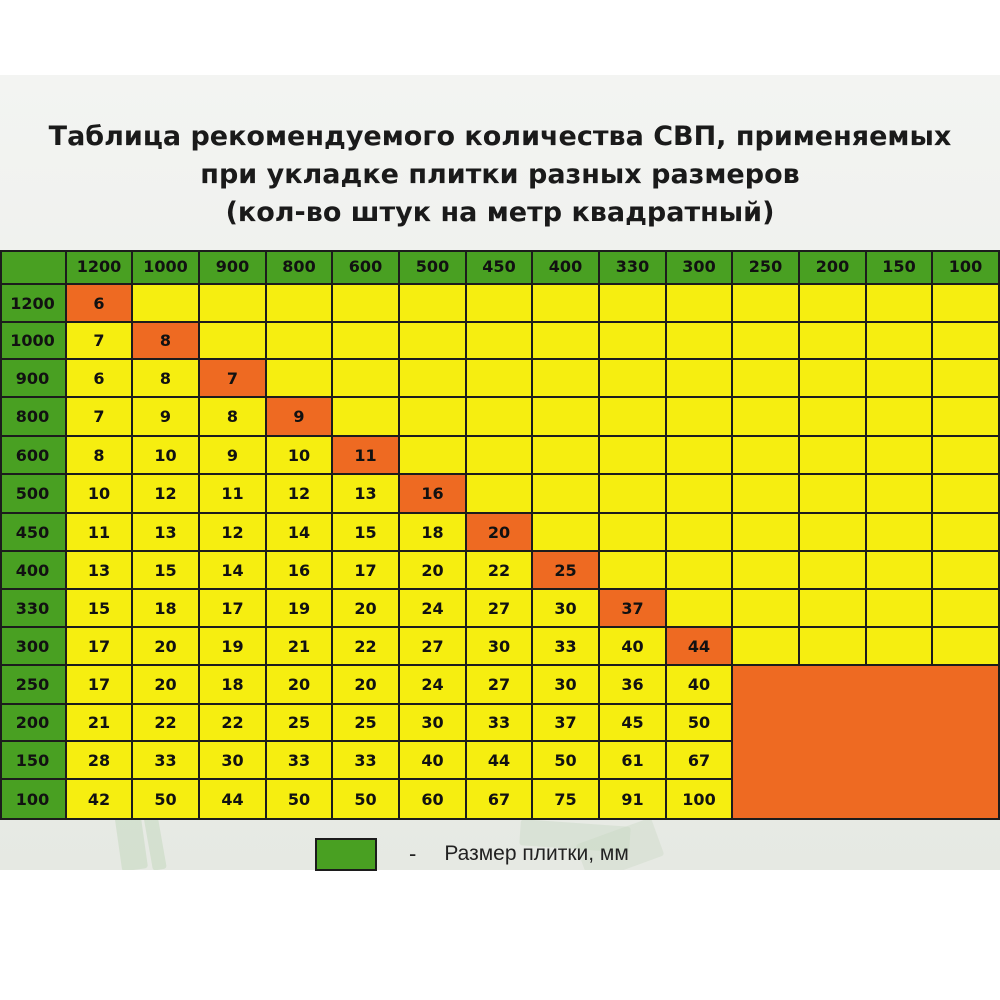 This screenshot has width=1000, height=1000. I want to click on column-header: 200, so click(833, 267).